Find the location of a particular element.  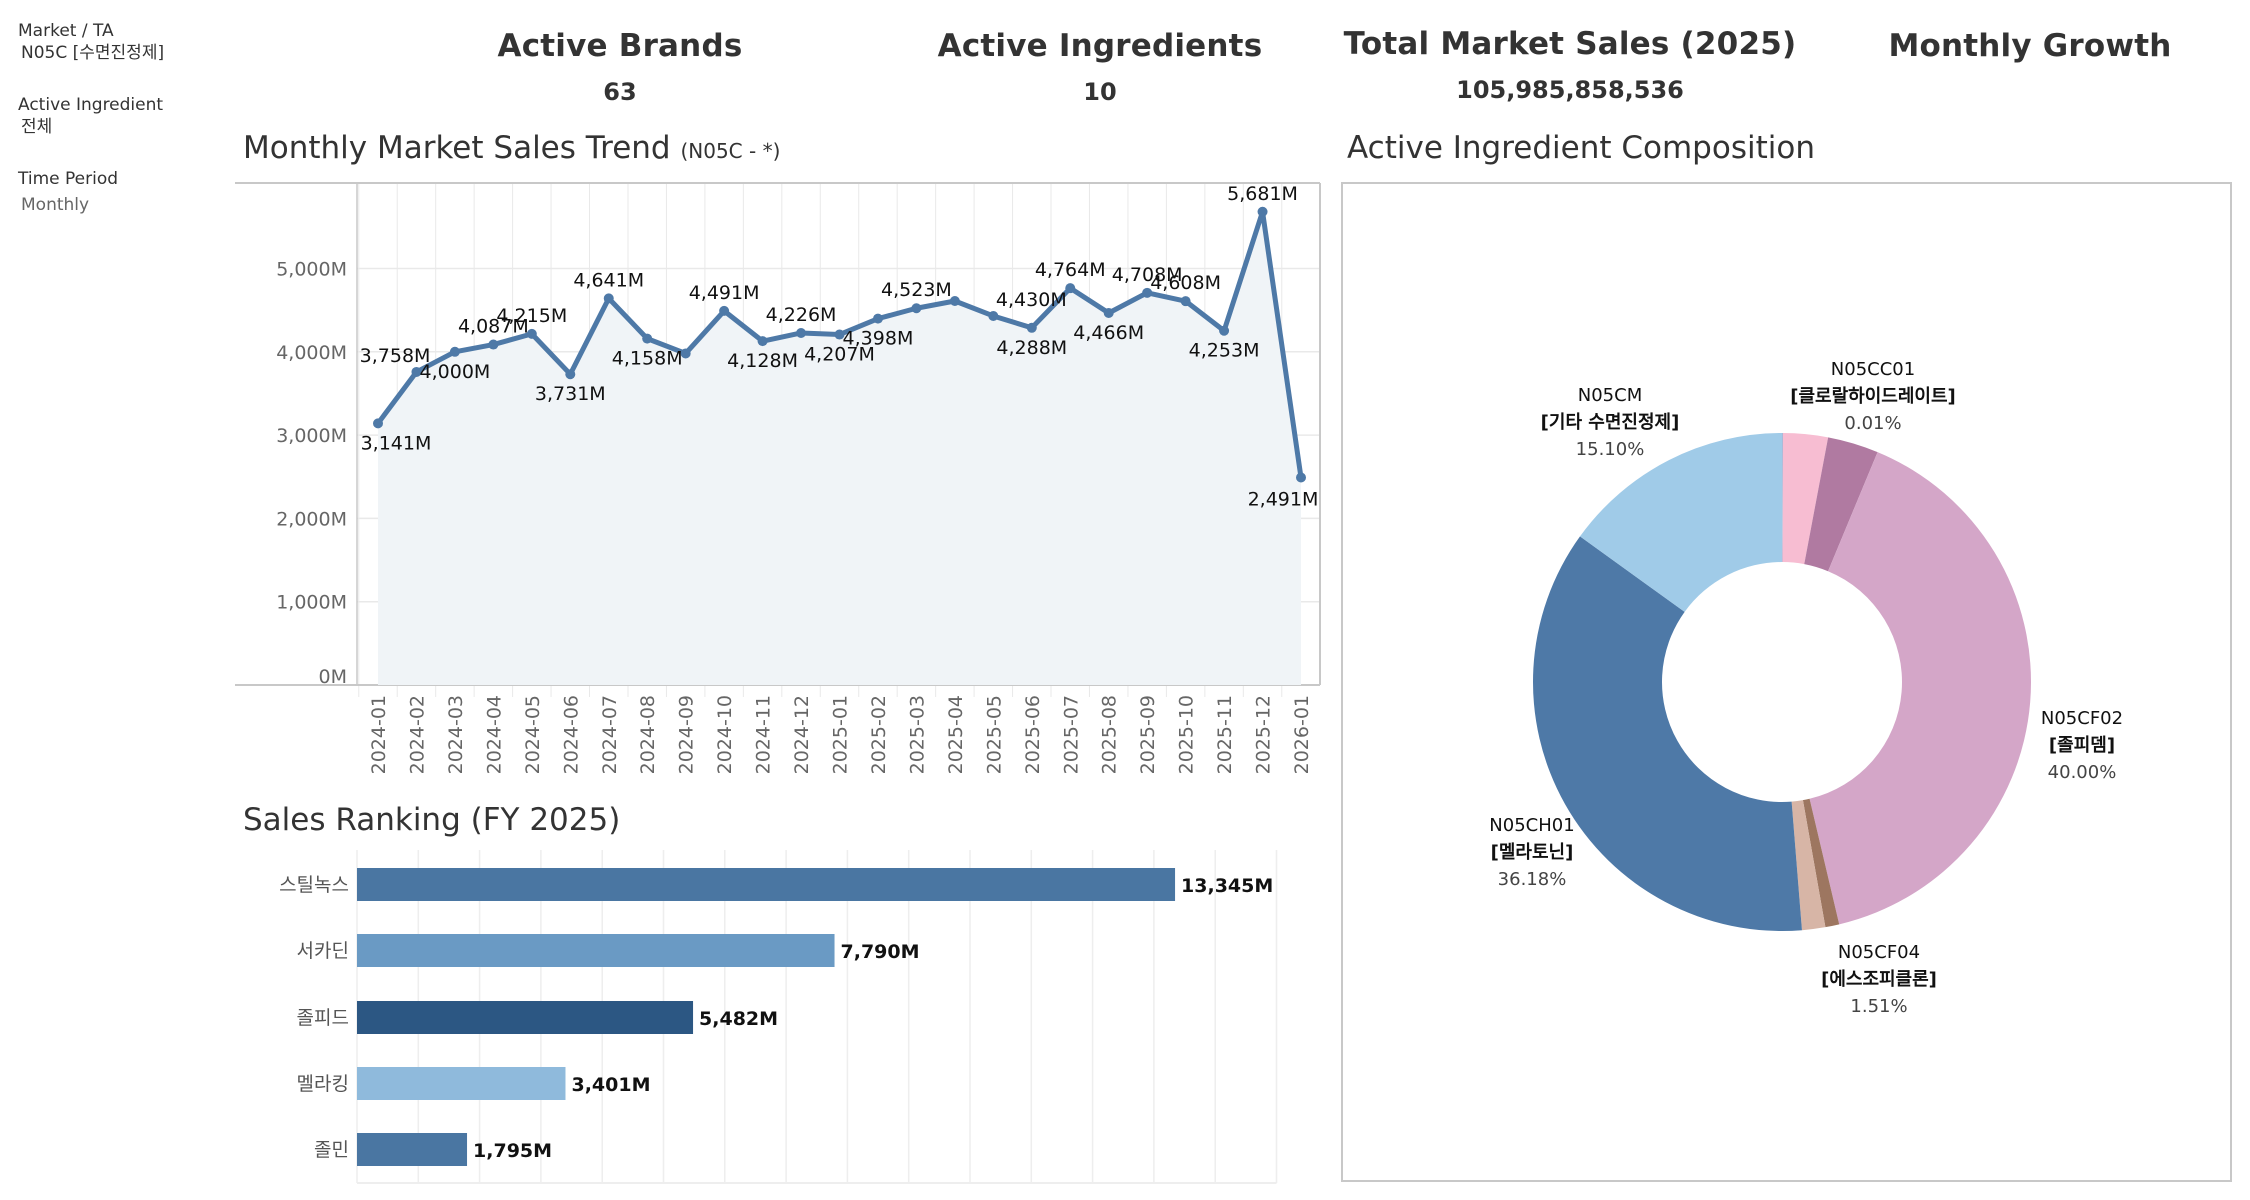

kpi-title: Monthly Growth is located at coordinates (2030, 46).